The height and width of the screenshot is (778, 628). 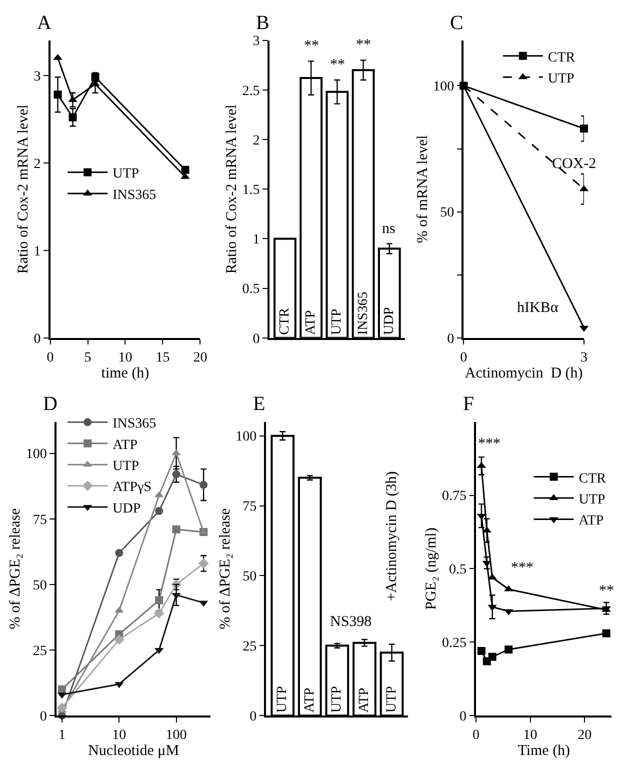 I want to click on x-tick-label: 15, so click(x=163, y=358).